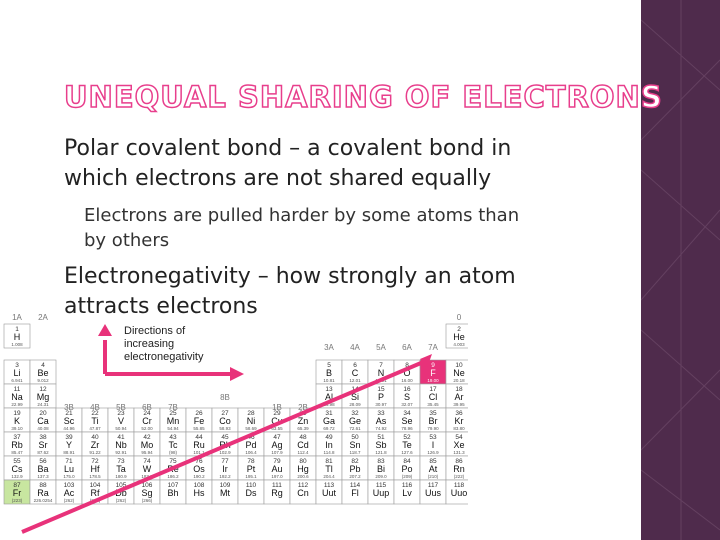  I want to click on group-label: 2A, so click(43, 317).